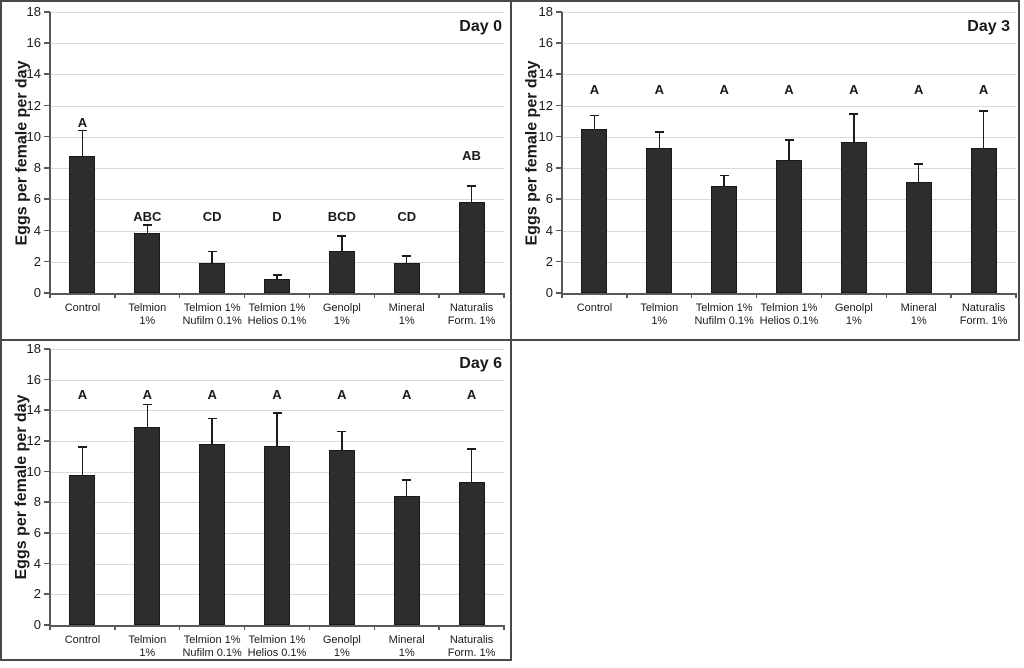 This screenshot has width=1024, height=668. Describe the element at coordinates (212, 640) in the screenshot. I see `x-category-line-1: Telmion 1%` at that location.